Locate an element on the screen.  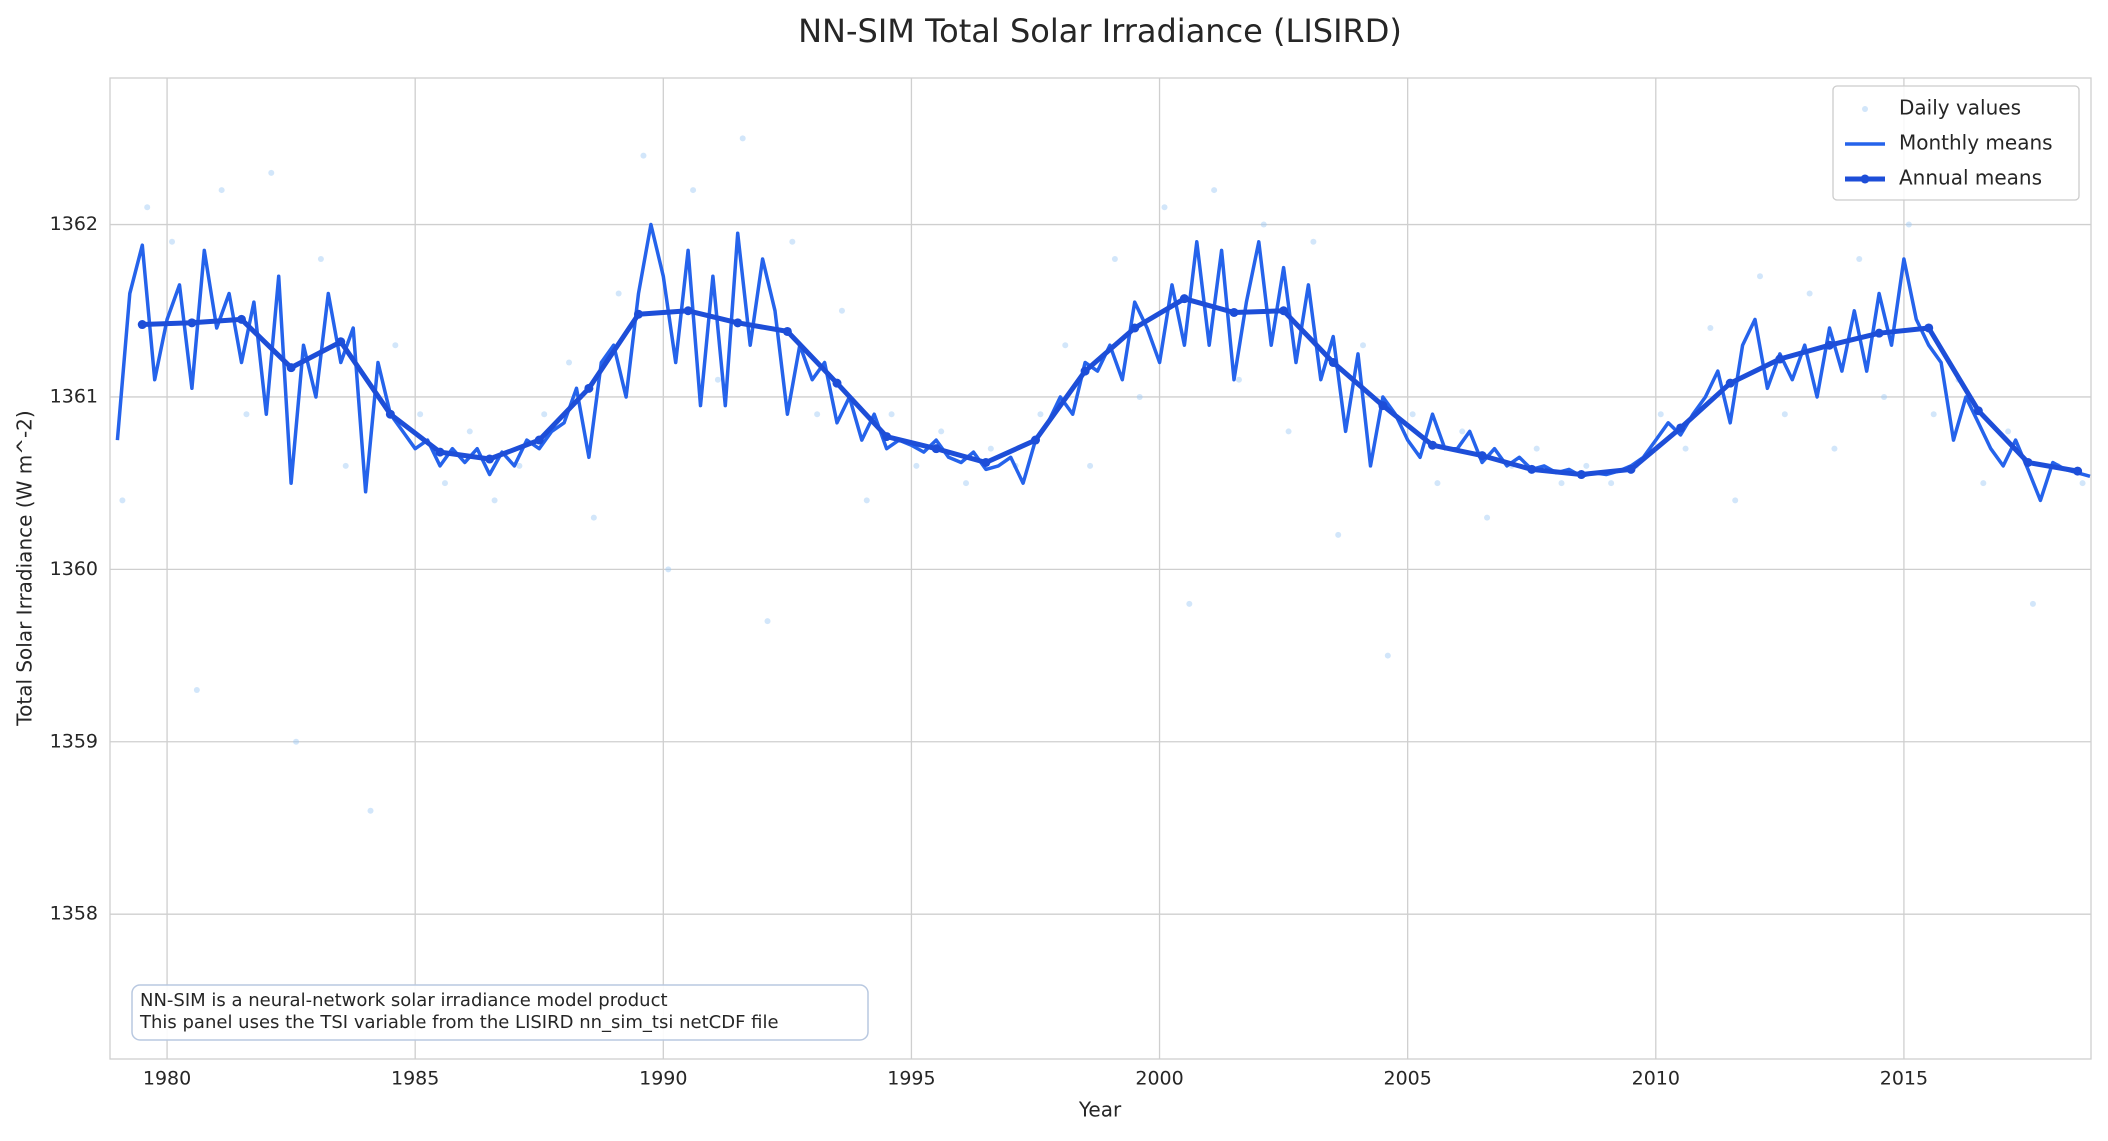
legend-box is located at coordinates (1956, 143).